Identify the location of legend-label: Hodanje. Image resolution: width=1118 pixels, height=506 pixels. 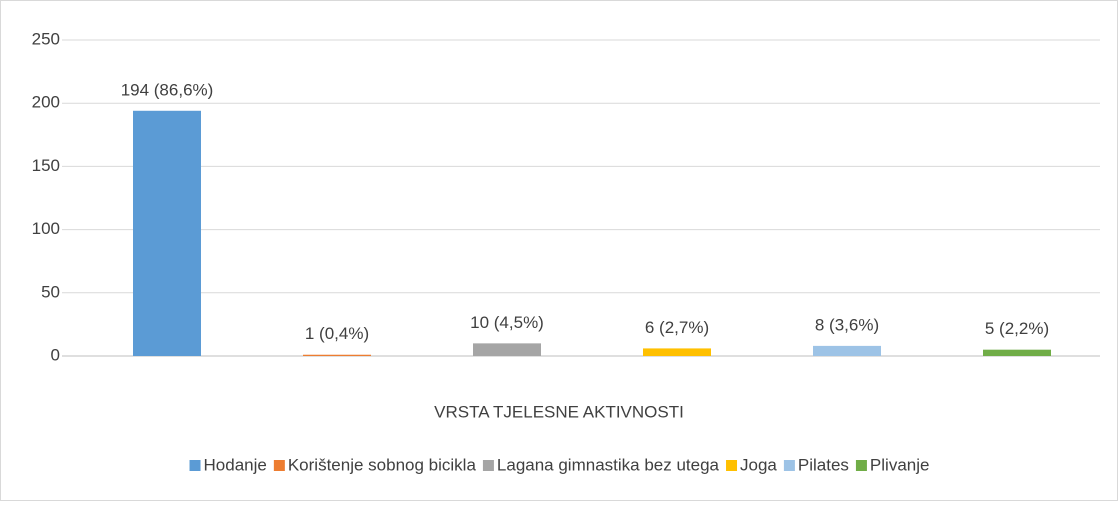
(235, 464).